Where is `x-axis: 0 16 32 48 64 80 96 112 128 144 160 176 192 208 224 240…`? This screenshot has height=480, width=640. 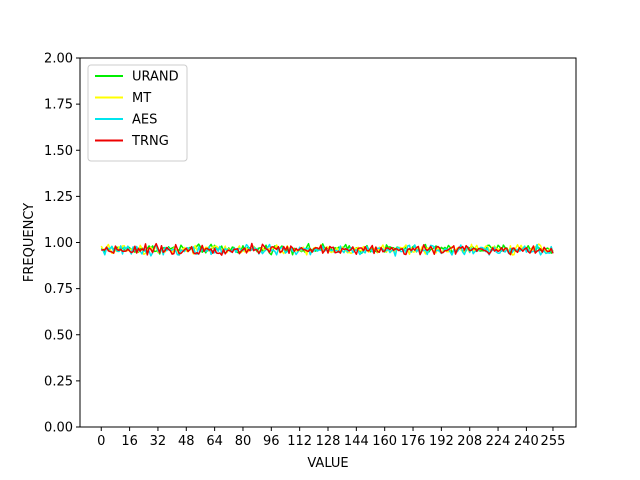
x-axis: 0 16 32 48 64 80 96 112 128 144 160 176 192 208 224 240… is located at coordinates (331, 438).